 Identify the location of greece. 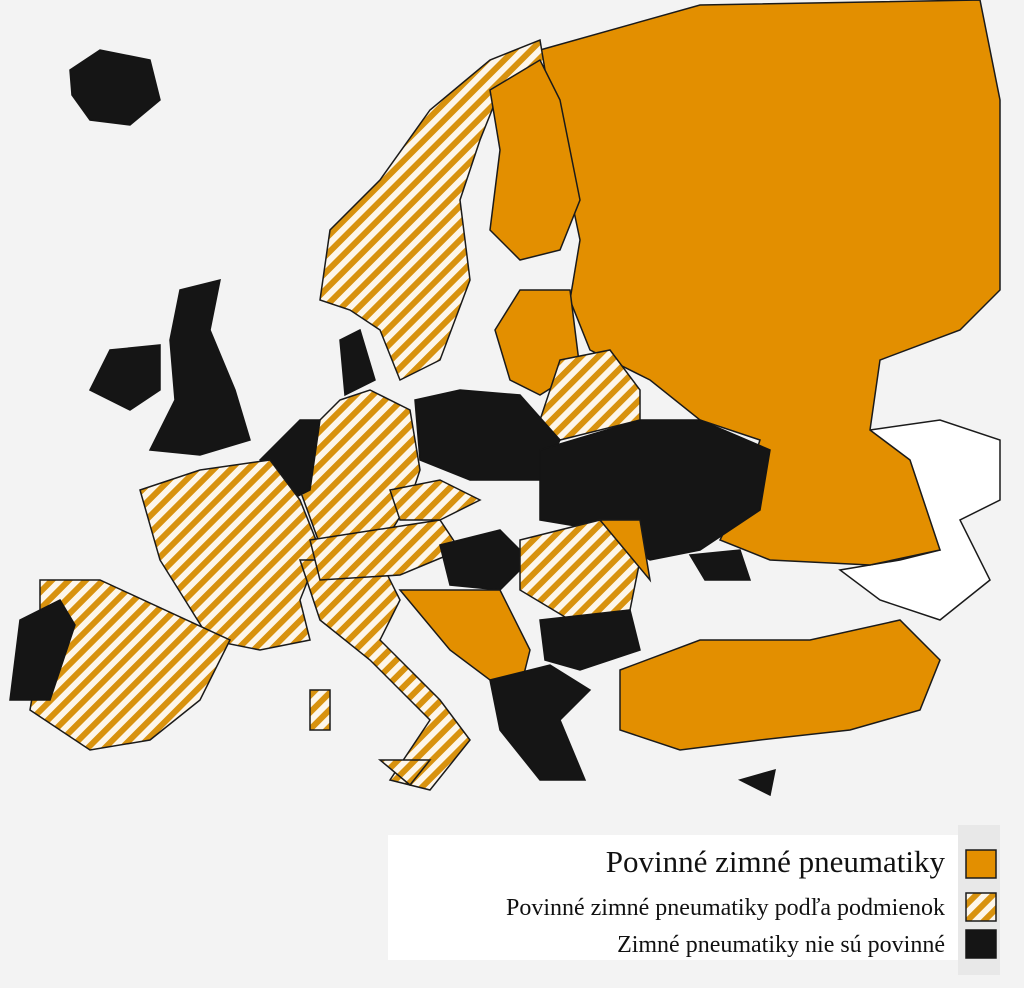
(540, 722).